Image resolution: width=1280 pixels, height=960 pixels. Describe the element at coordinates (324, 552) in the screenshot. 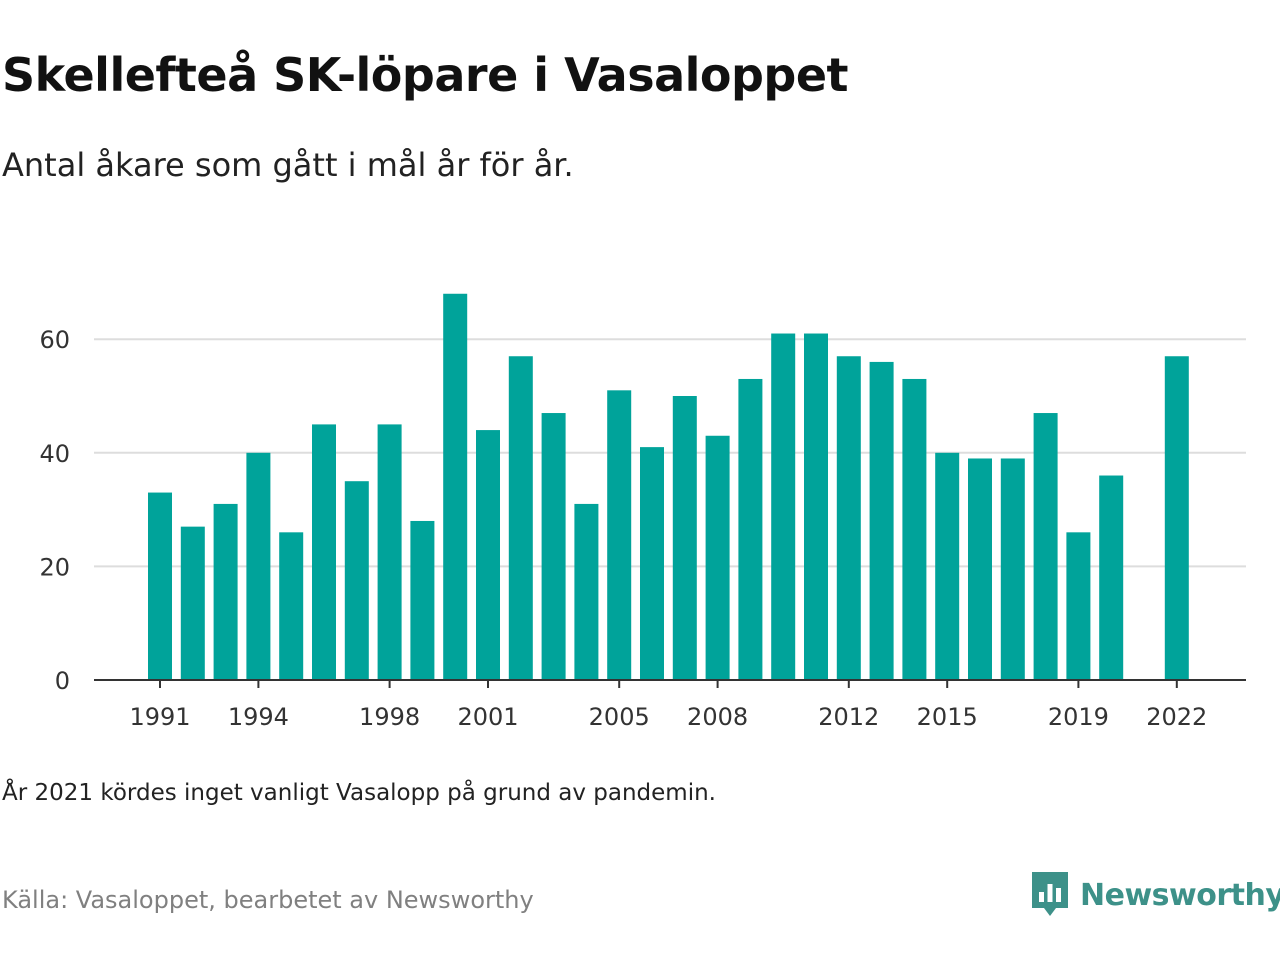

I see `bar-1996` at that location.